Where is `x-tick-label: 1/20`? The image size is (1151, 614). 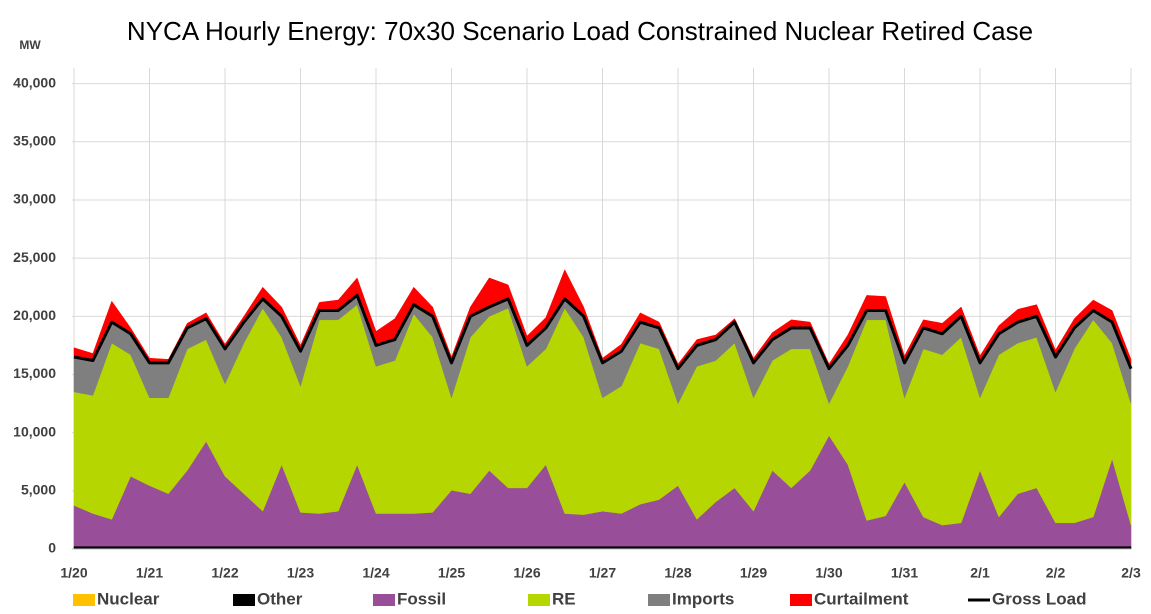
x-tick-label: 1/20 is located at coordinates (73, 573).